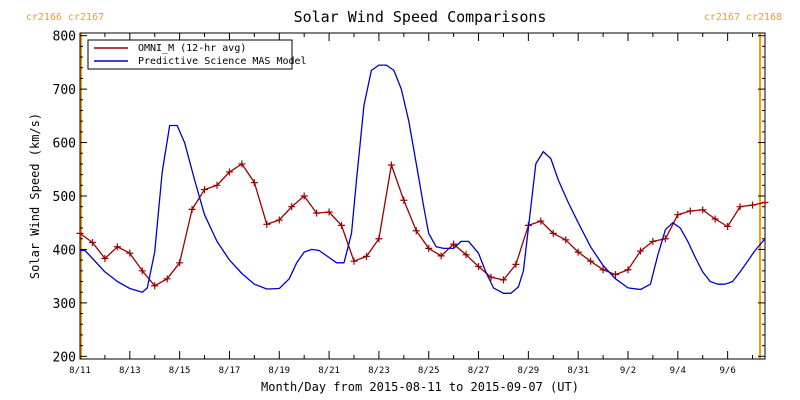 This screenshot has height=400, width=800. I want to click on carrington-label-right: cr2168, so click(764, 17).